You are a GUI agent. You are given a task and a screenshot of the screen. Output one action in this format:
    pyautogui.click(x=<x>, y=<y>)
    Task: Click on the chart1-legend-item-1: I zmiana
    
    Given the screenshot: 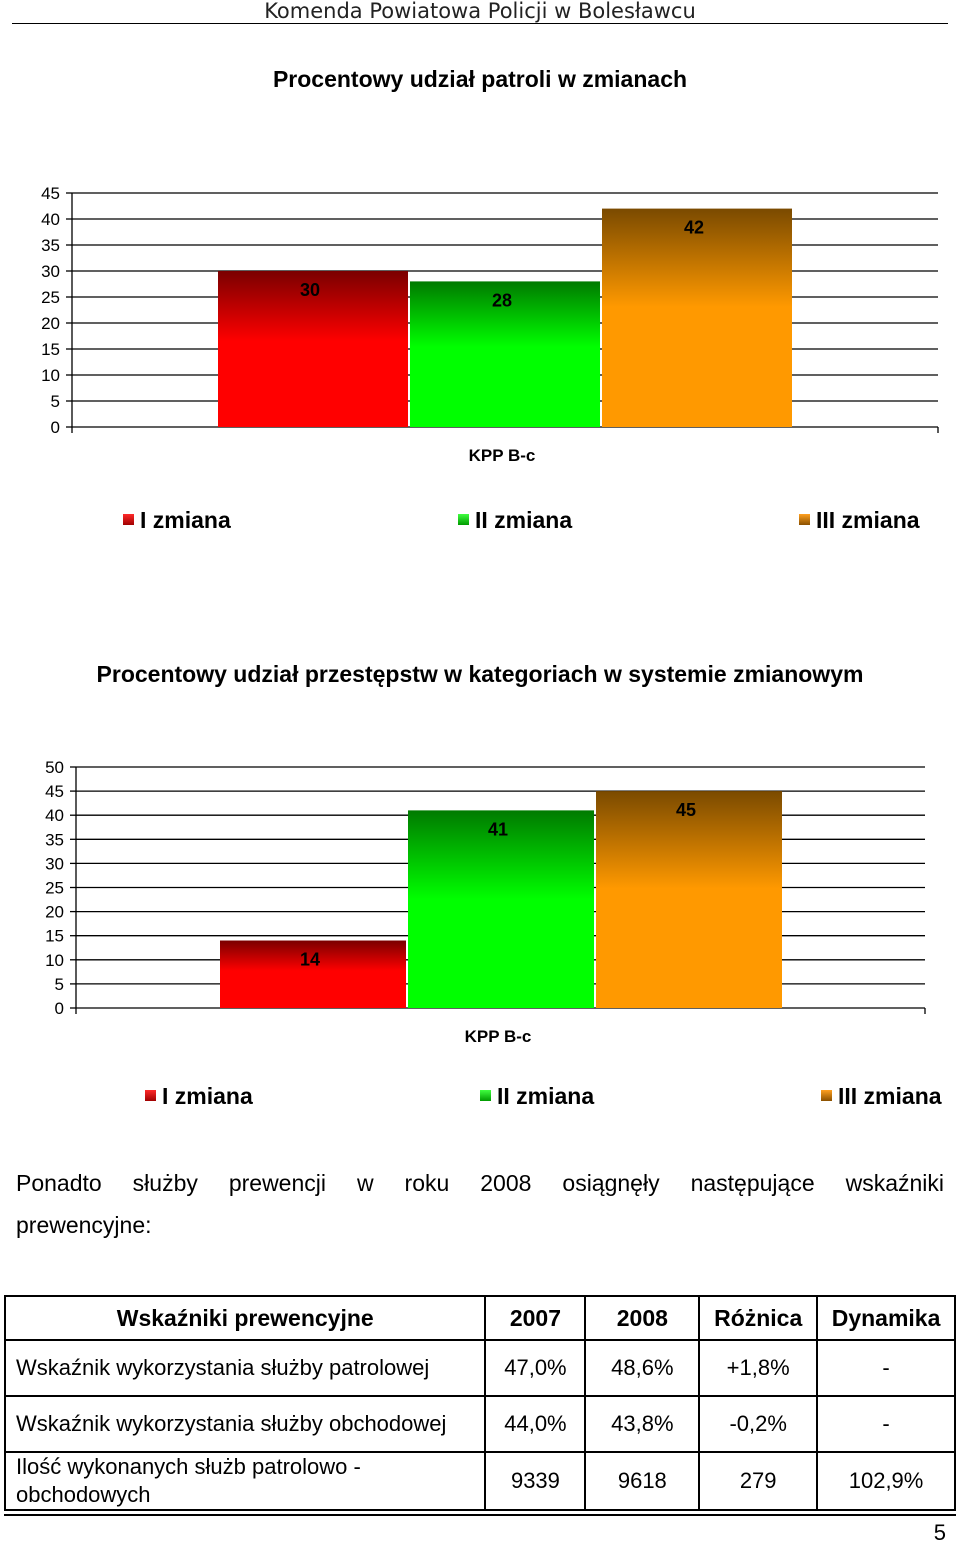 What is the action you would take?
    pyautogui.click(x=177, y=520)
    